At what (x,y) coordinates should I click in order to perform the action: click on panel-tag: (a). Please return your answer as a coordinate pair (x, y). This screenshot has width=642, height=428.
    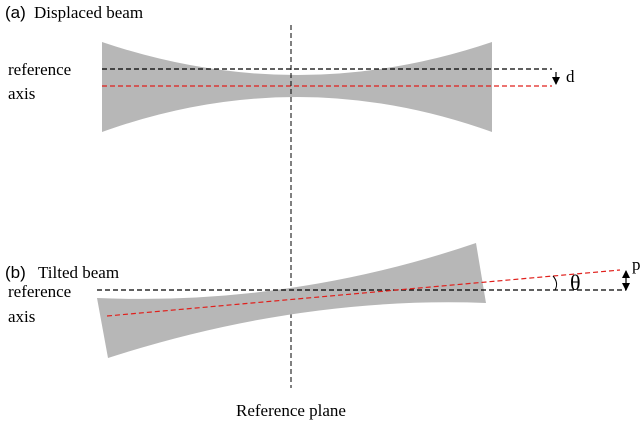
    Looking at the image, I should click on (15, 12).